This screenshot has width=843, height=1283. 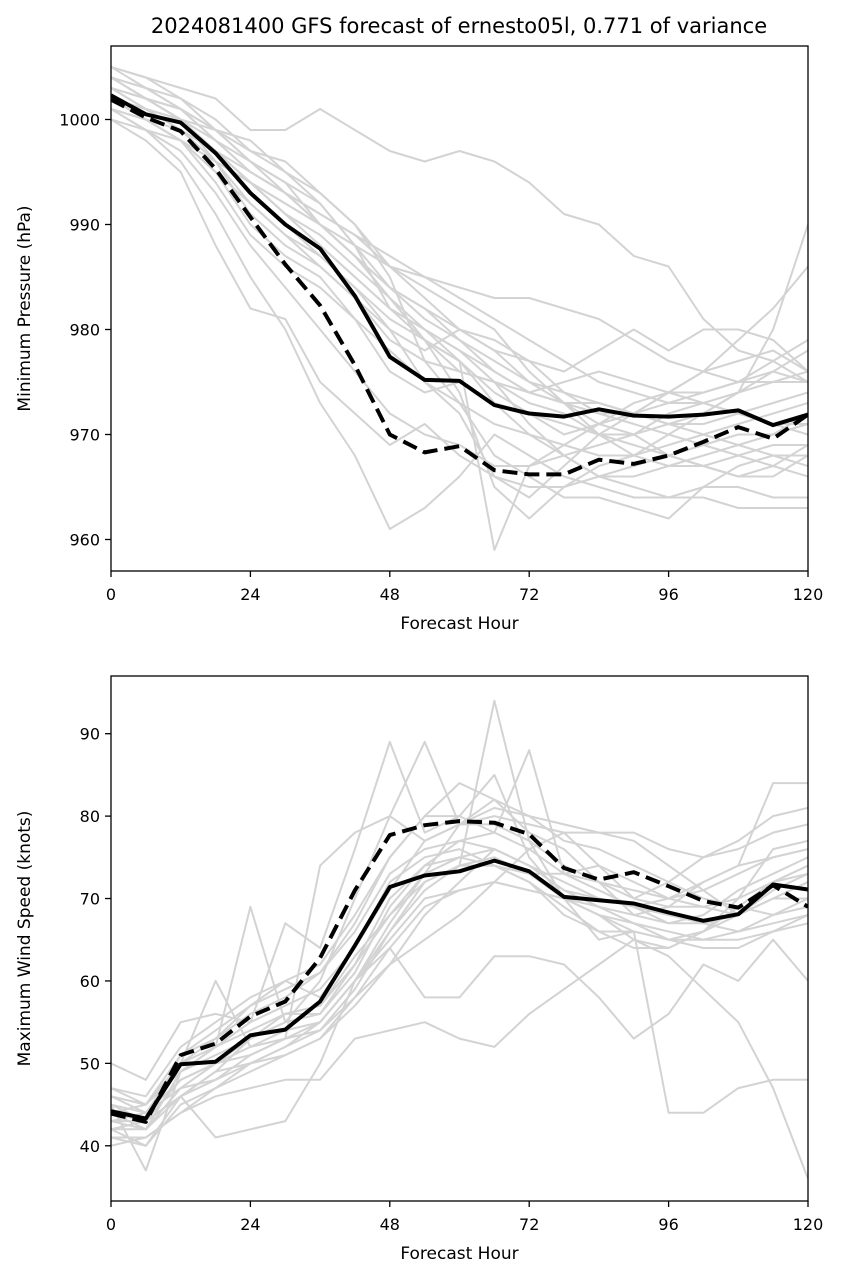 I want to click on pressure-y-ticks: 960 970 980 990 1000, so click(x=85, y=330).